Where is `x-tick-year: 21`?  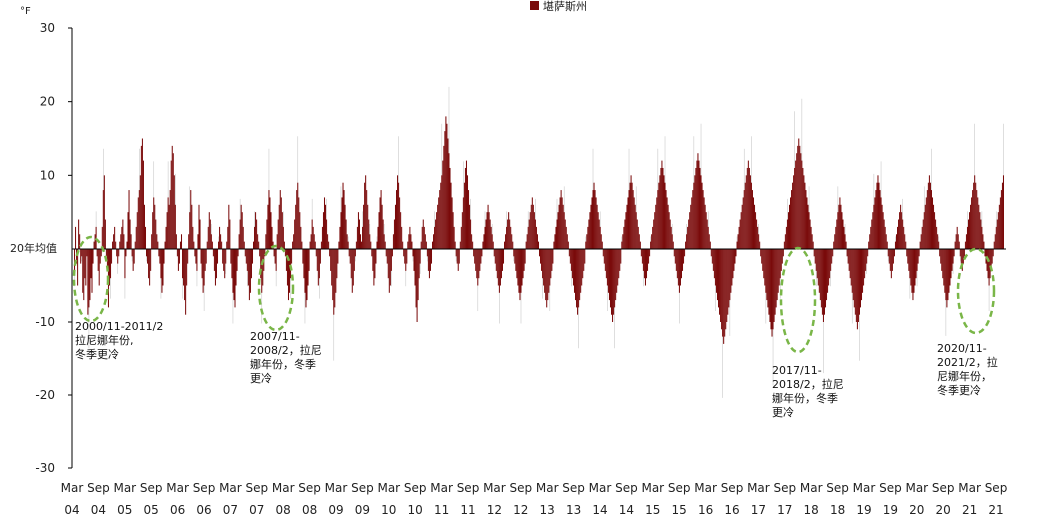 x-tick-year: 21 is located at coordinates (995, 510).